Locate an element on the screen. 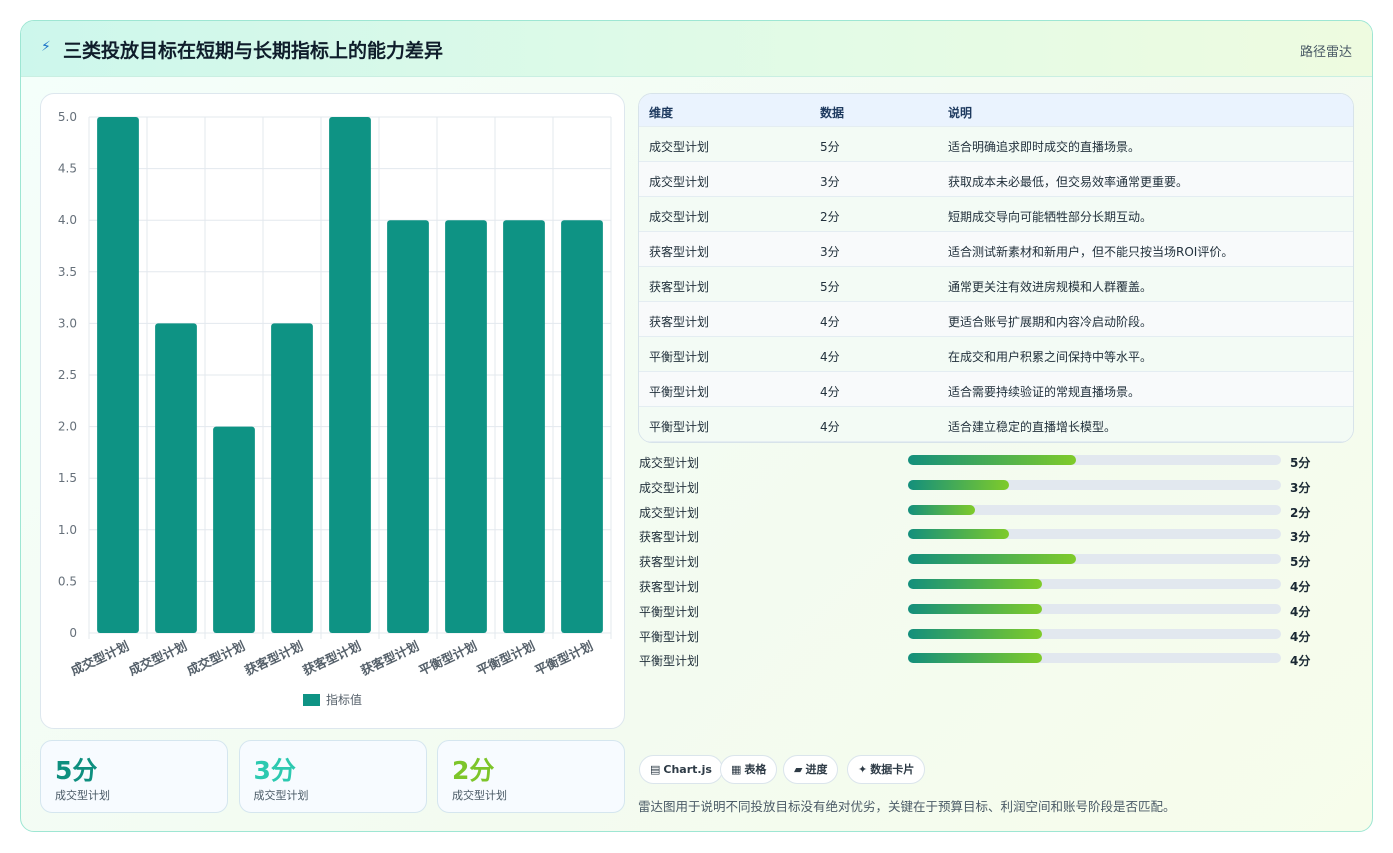 Image resolution: width=1393 pixels, height=853 pixels. table-cell: 短期成交导向可能牺牲部分长期互动。 is located at coordinates (1050, 217).